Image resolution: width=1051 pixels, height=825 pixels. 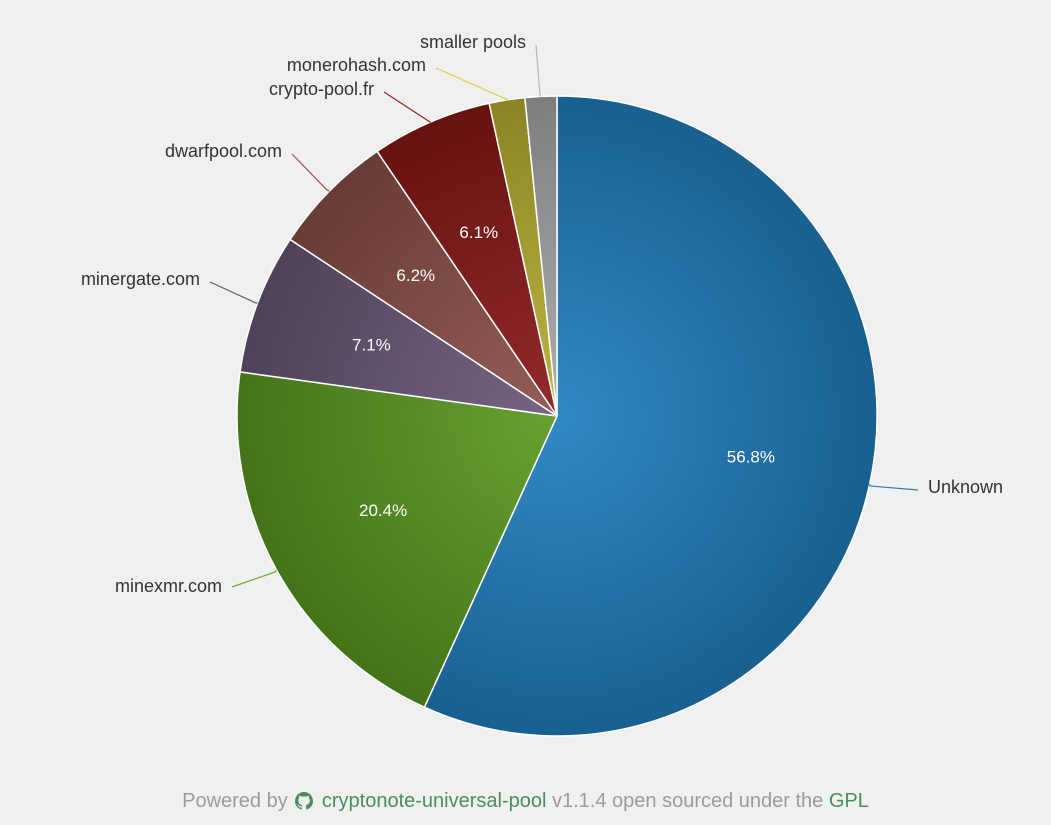 I want to click on slice-label-minexmr-com: minexmr.com, so click(x=168, y=586).